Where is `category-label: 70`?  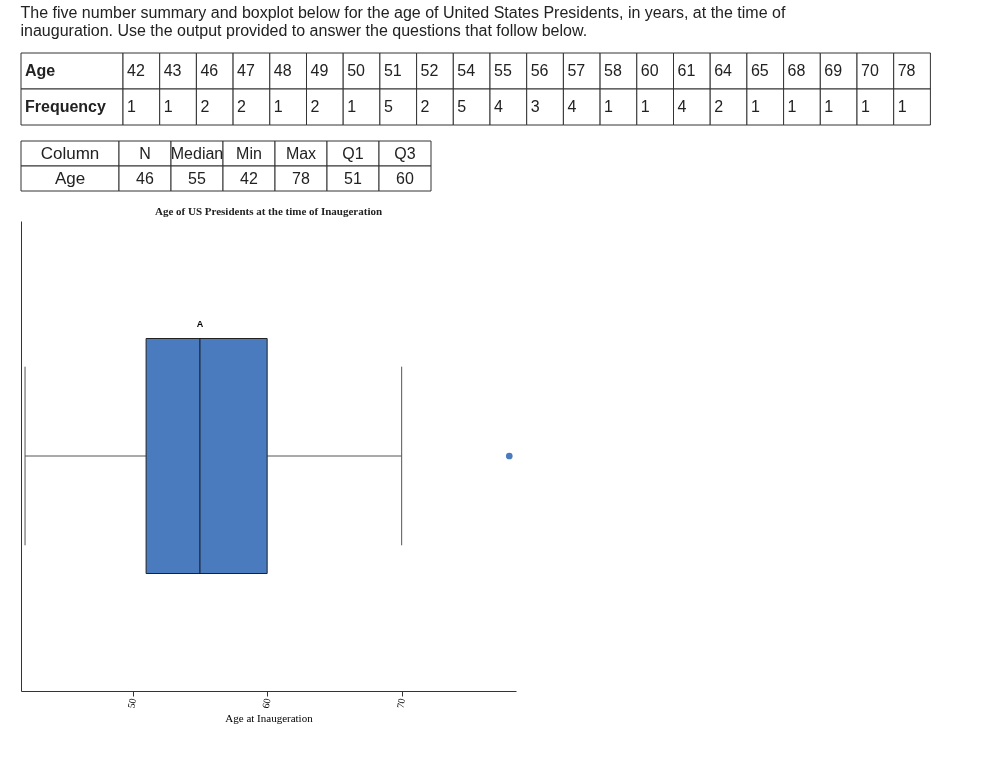 category-label: 70 is located at coordinates (870, 70).